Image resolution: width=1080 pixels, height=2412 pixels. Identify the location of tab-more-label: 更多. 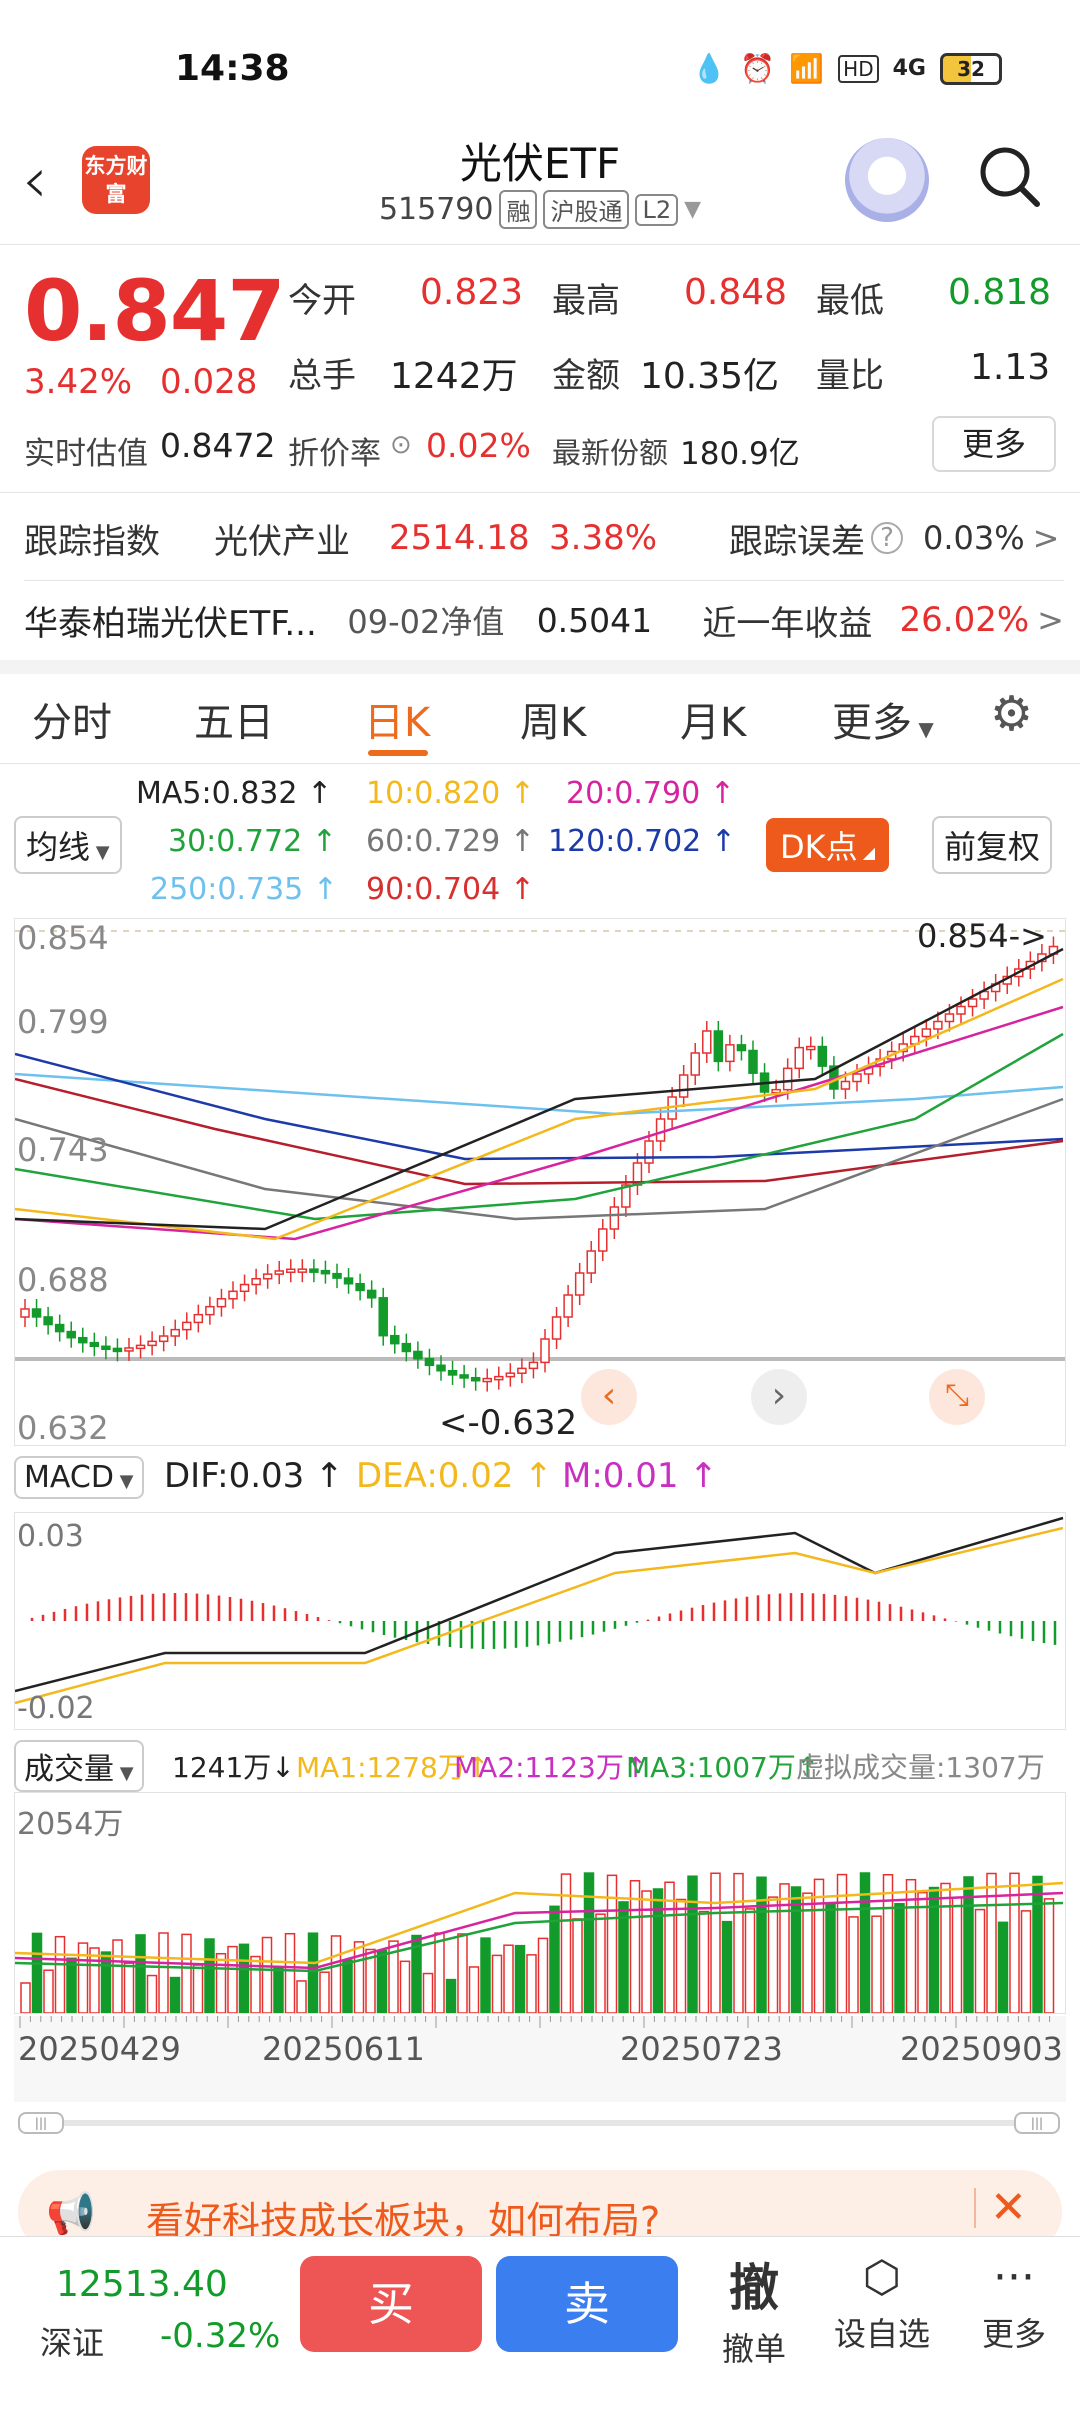
(872, 723).